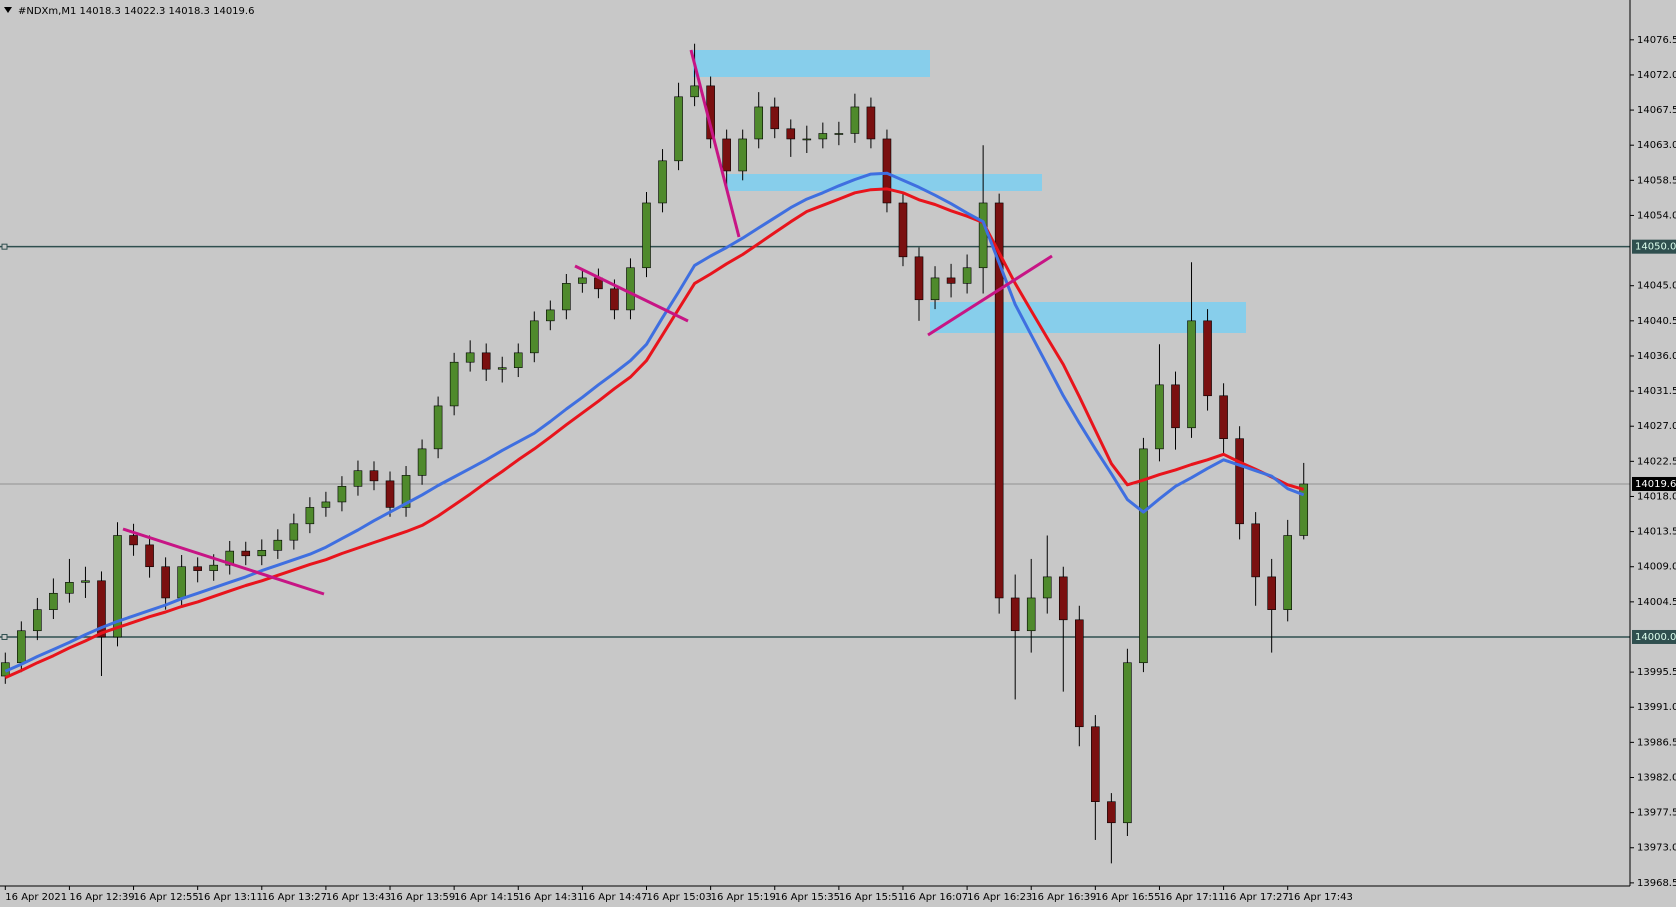 Image resolution: width=1676 pixels, height=907 pixels. Describe the element at coordinates (1654, 483) in the screenshot. I see `price-label-box` at that location.